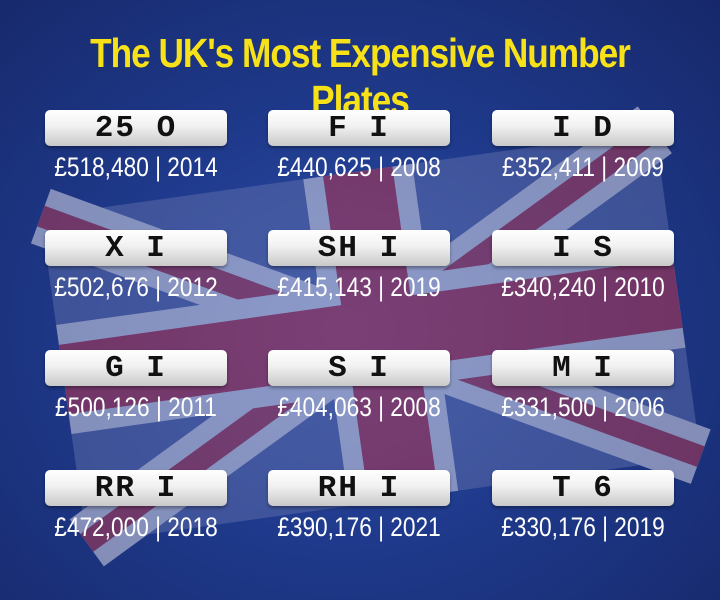  I want to click on plate-item: RH I £390,176 | 2021, so click(363, 520).